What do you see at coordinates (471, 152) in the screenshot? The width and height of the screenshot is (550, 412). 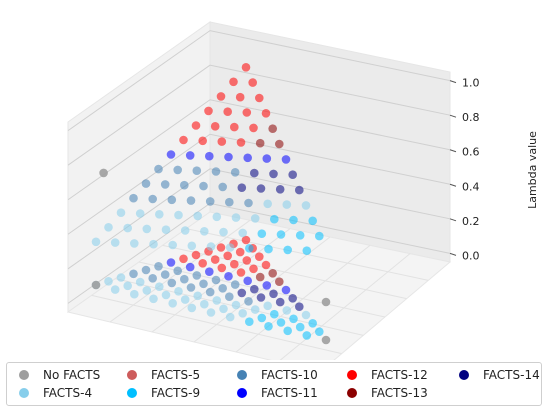 I see `z-tick-label: 0.6` at bounding box center [471, 152].